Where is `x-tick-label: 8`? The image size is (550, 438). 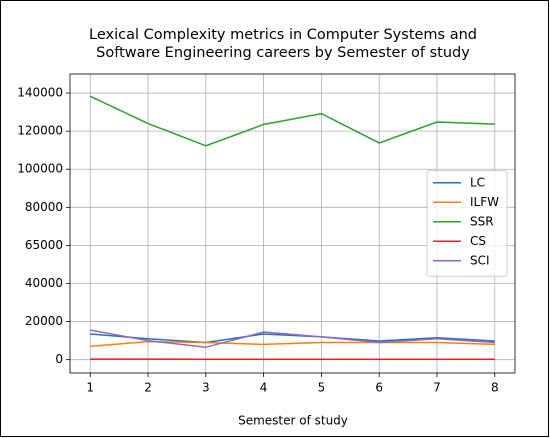 x-tick-label: 8 is located at coordinates (495, 388).